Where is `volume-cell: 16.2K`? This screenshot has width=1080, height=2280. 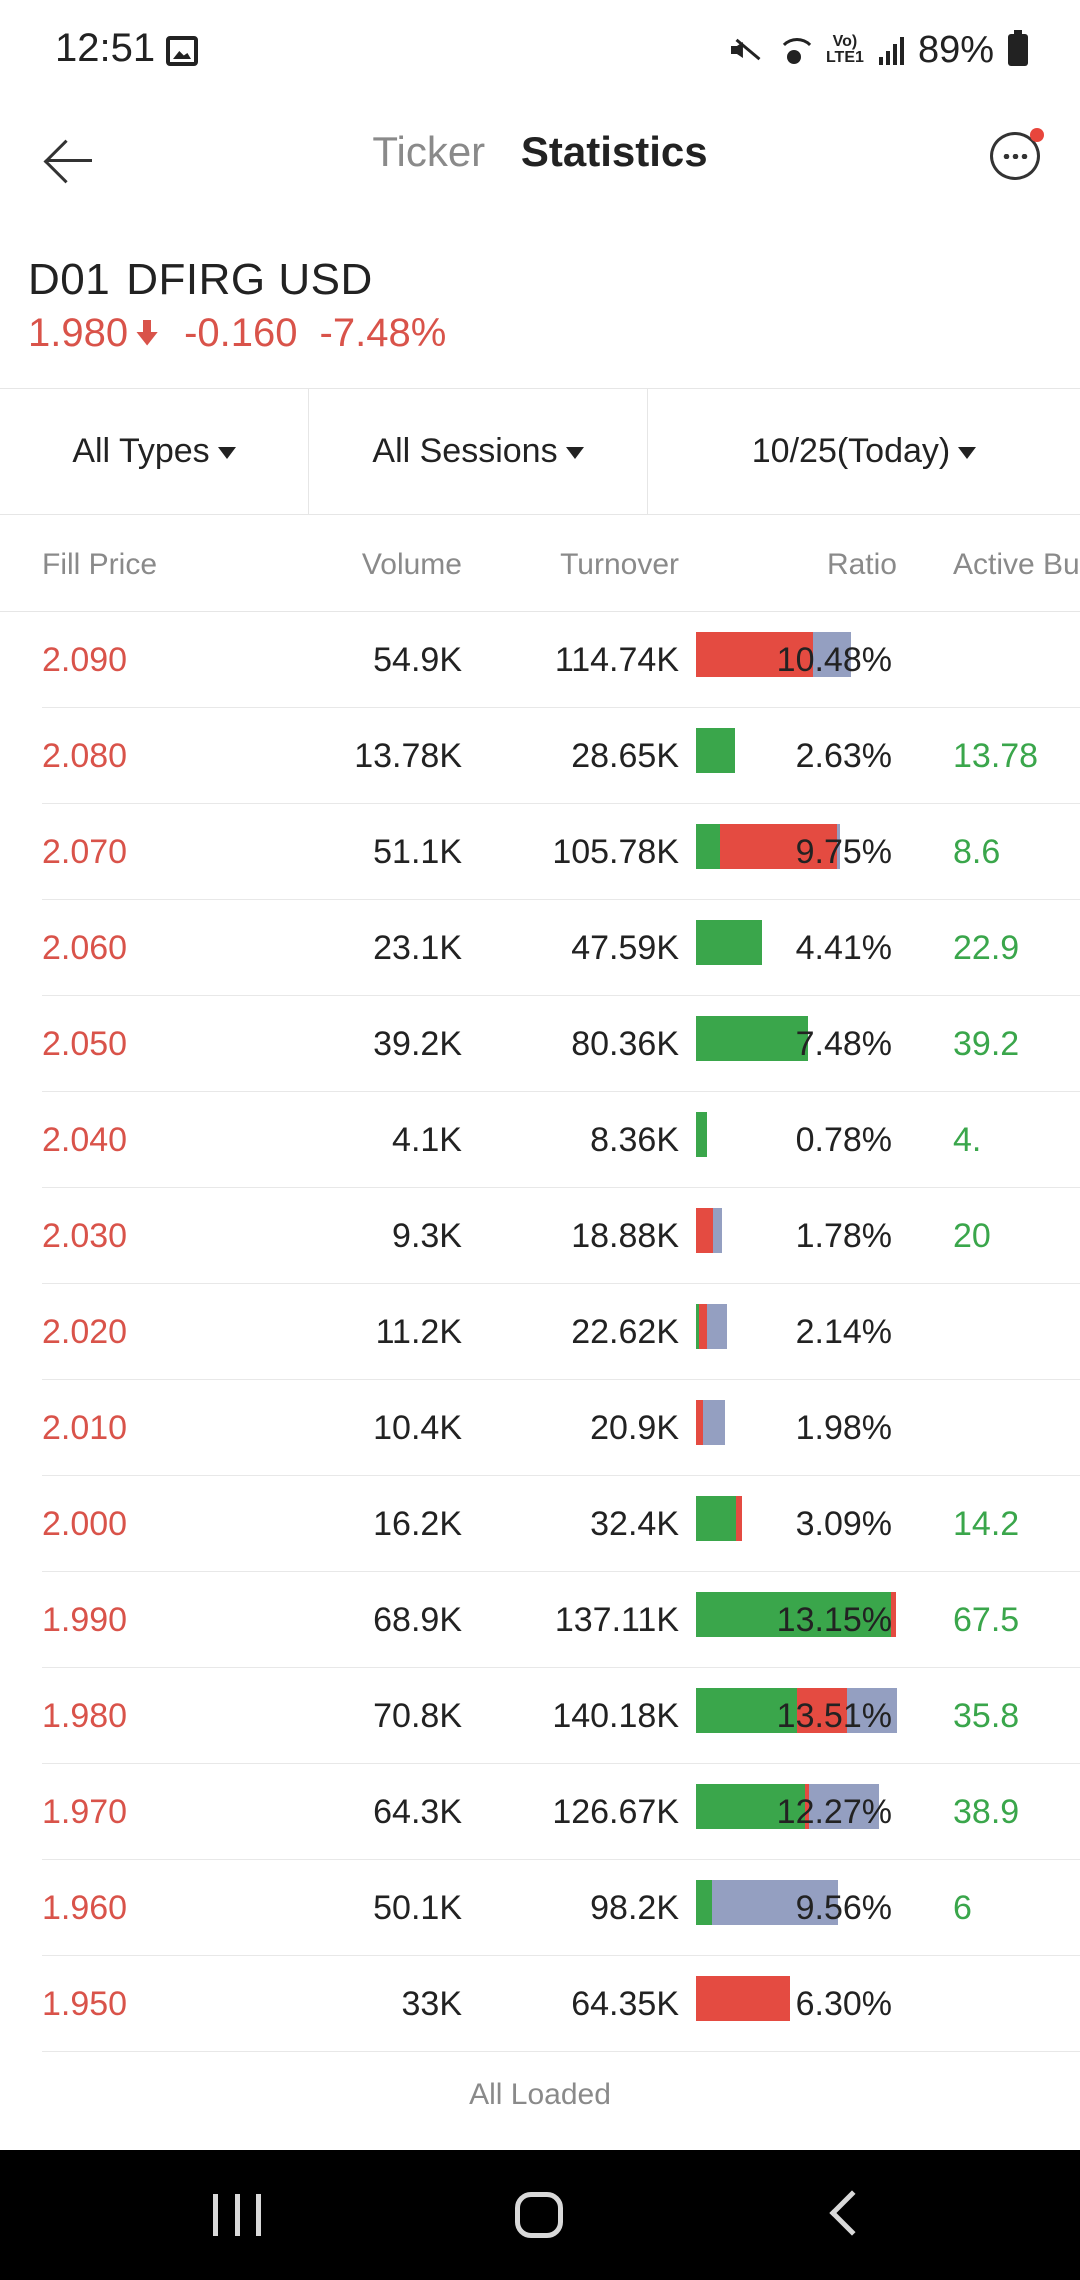 volume-cell: 16.2K is located at coordinates (417, 1524).